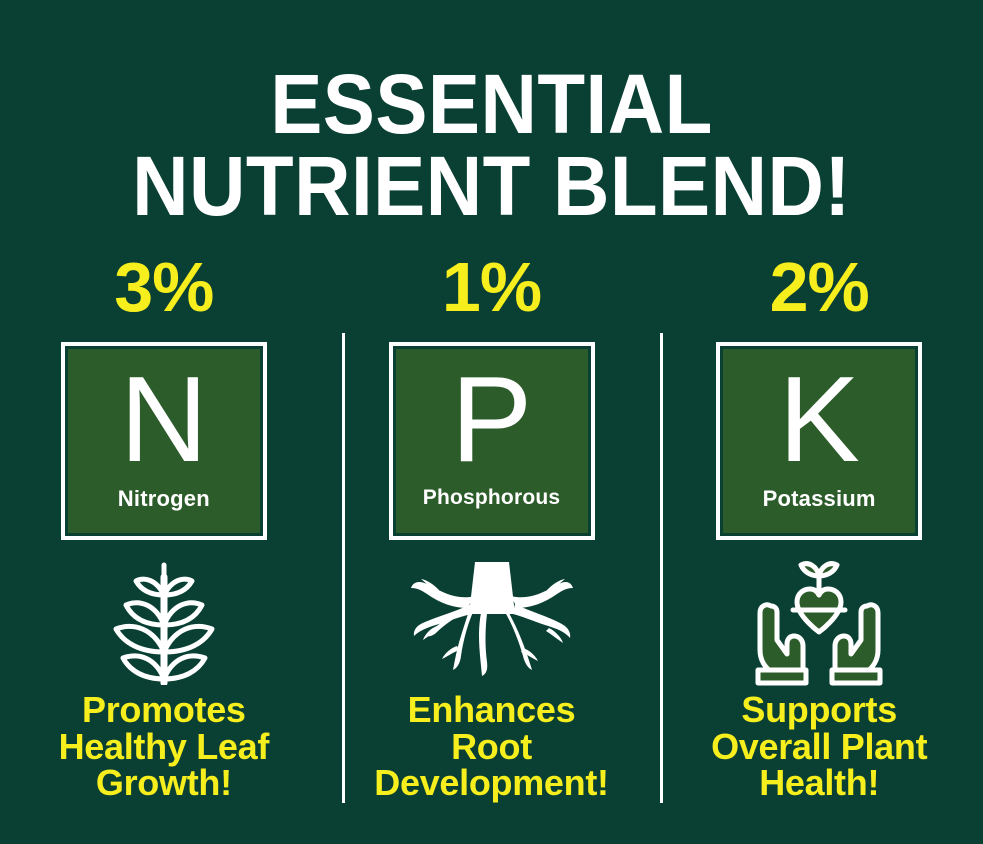  What do you see at coordinates (164, 620) in the screenshot?
I see `leafy-plant-icon` at bounding box center [164, 620].